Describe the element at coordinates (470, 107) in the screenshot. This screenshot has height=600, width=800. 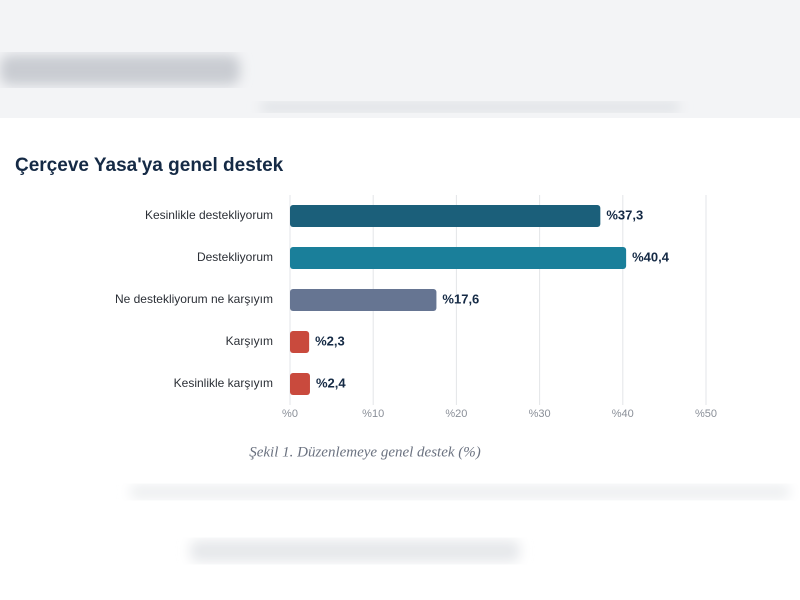
I see `blurred-line` at that location.